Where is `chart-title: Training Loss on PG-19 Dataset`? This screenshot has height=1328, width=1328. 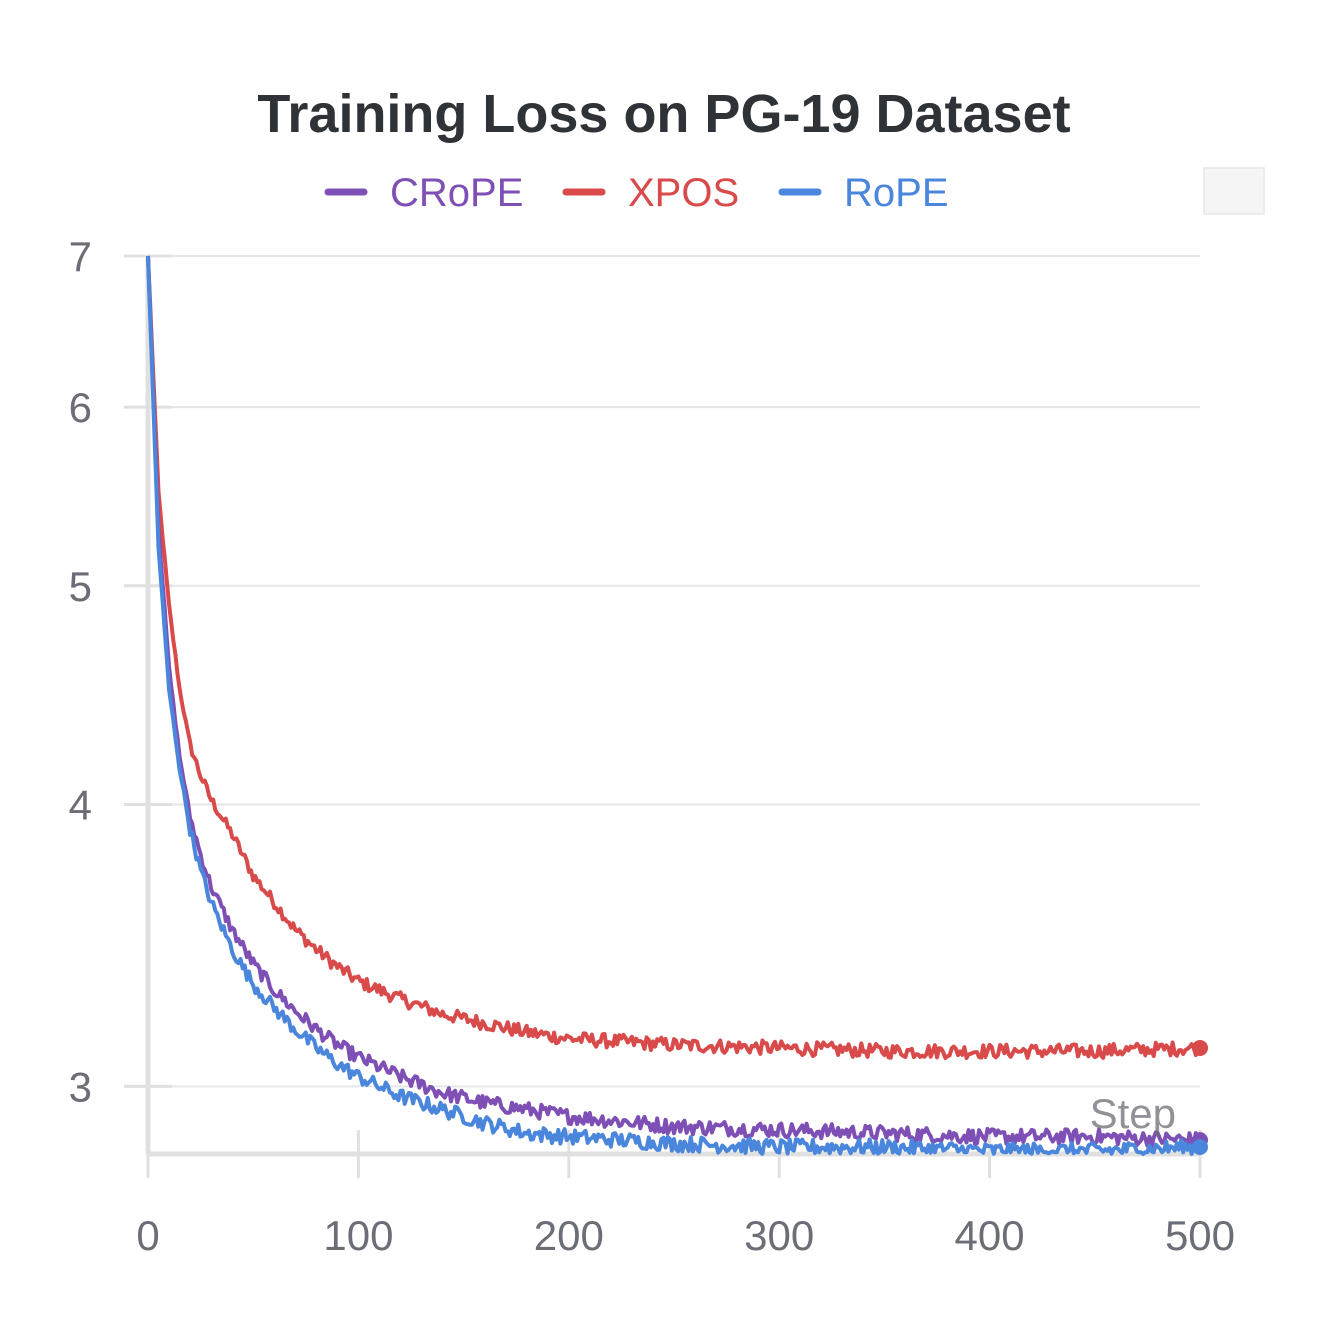
chart-title: Training Loss on PG-19 Dataset is located at coordinates (663, 114).